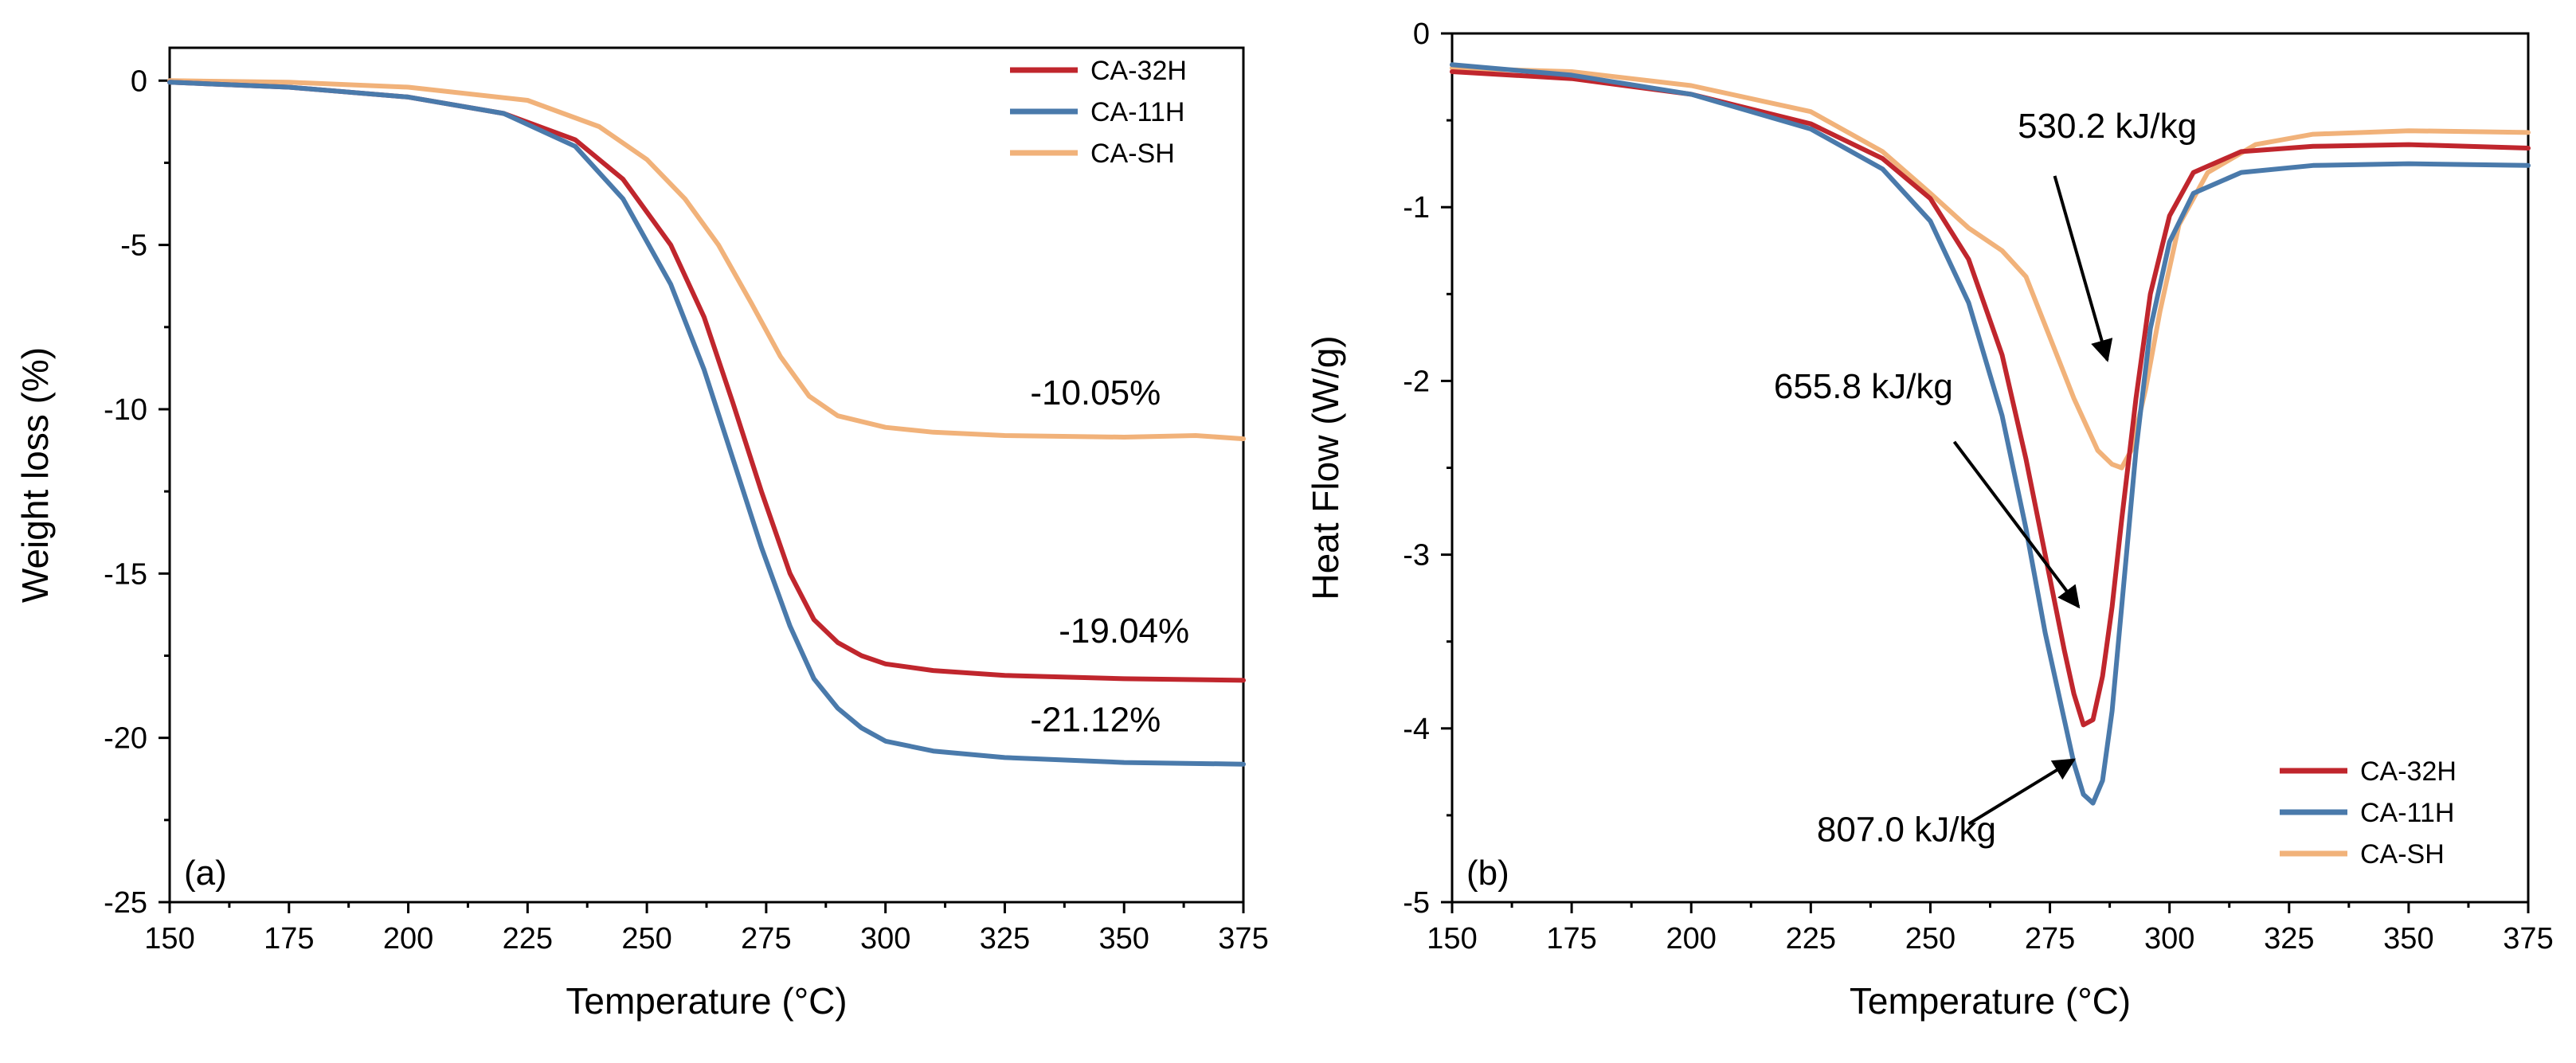 The height and width of the screenshot is (1063, 2576). Describe the element at coordinates (35, 475) in the screenshot. I see `y-axis-title: Weight loss (%)` at that location.